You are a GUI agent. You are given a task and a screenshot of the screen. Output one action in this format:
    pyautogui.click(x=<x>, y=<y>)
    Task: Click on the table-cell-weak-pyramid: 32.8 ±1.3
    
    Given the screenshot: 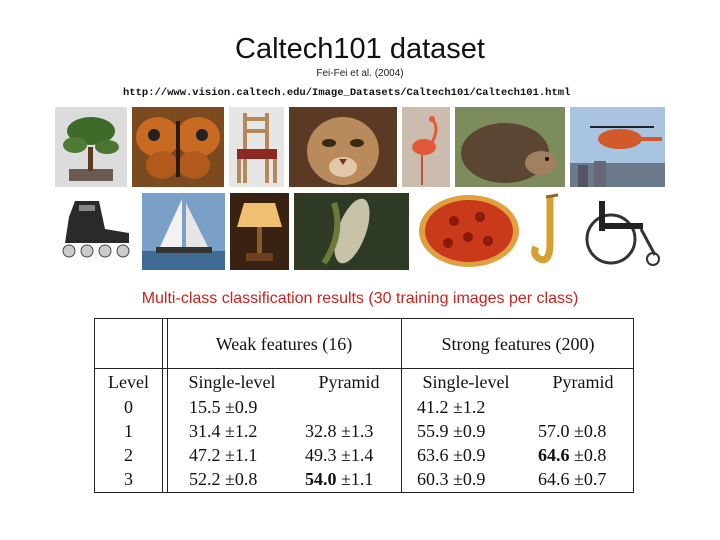 What is the action you would take?
    pyautogui.click(x=339, y=431)
    